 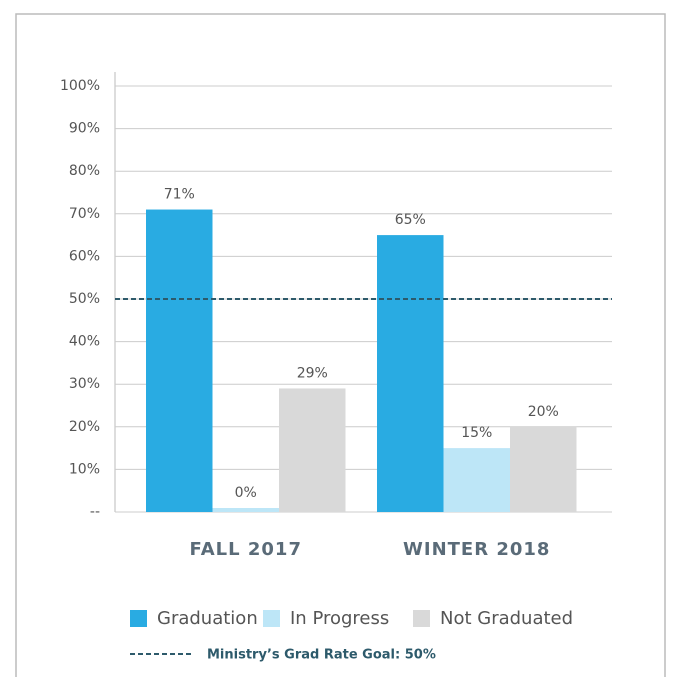 What do you see at coordinates (84, 342) in the screenshot?
I see `y-tick-label: 40%` at bounding box center [84, 342].